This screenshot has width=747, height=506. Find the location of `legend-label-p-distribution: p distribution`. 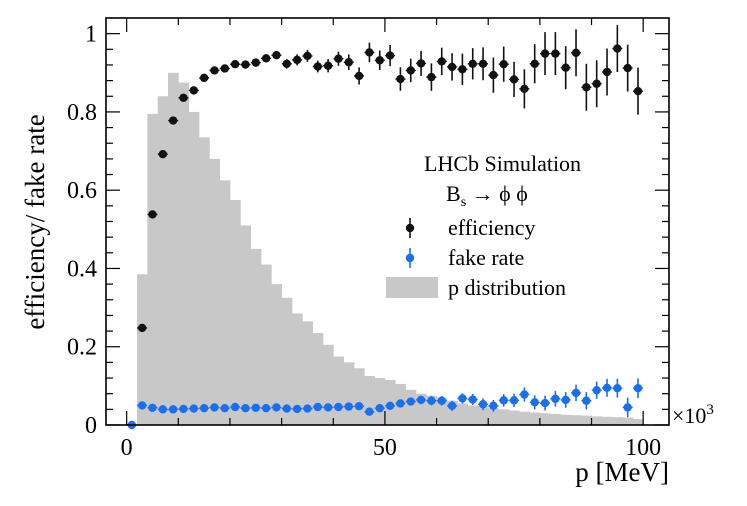

legend-label-p-distribution: p distribution is located at coordinates (507, 287).